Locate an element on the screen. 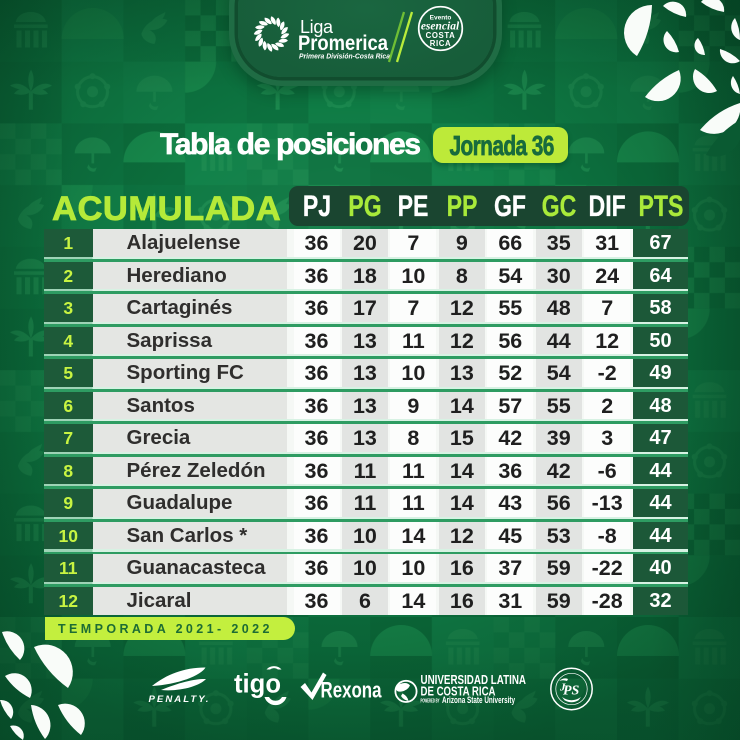 This screenshot has width=740, height=740. svg-text: Arizona State University is located at coordinates (478, 700).